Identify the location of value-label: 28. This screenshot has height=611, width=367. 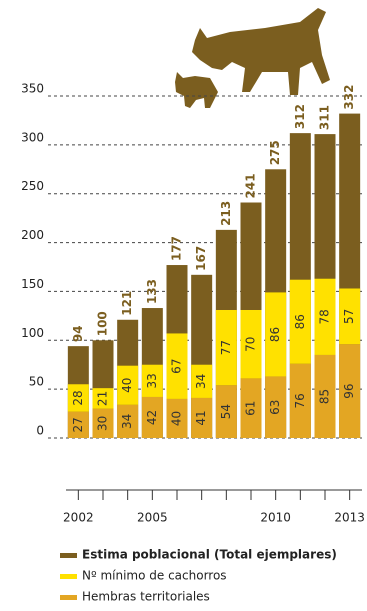
(78, 397).